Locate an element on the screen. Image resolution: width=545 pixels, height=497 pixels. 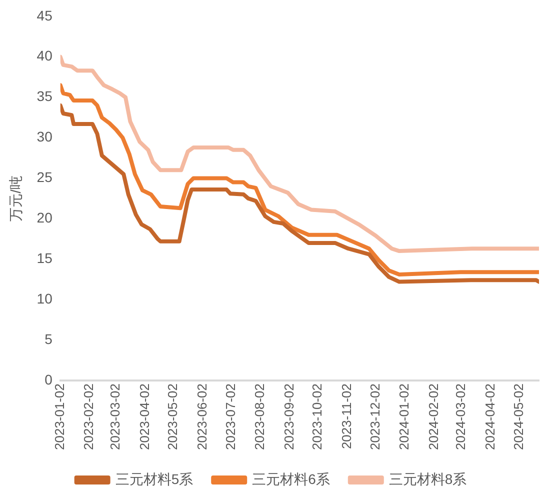
x-tick-label: 2023-11-02 is located at coordinates (346, 417).